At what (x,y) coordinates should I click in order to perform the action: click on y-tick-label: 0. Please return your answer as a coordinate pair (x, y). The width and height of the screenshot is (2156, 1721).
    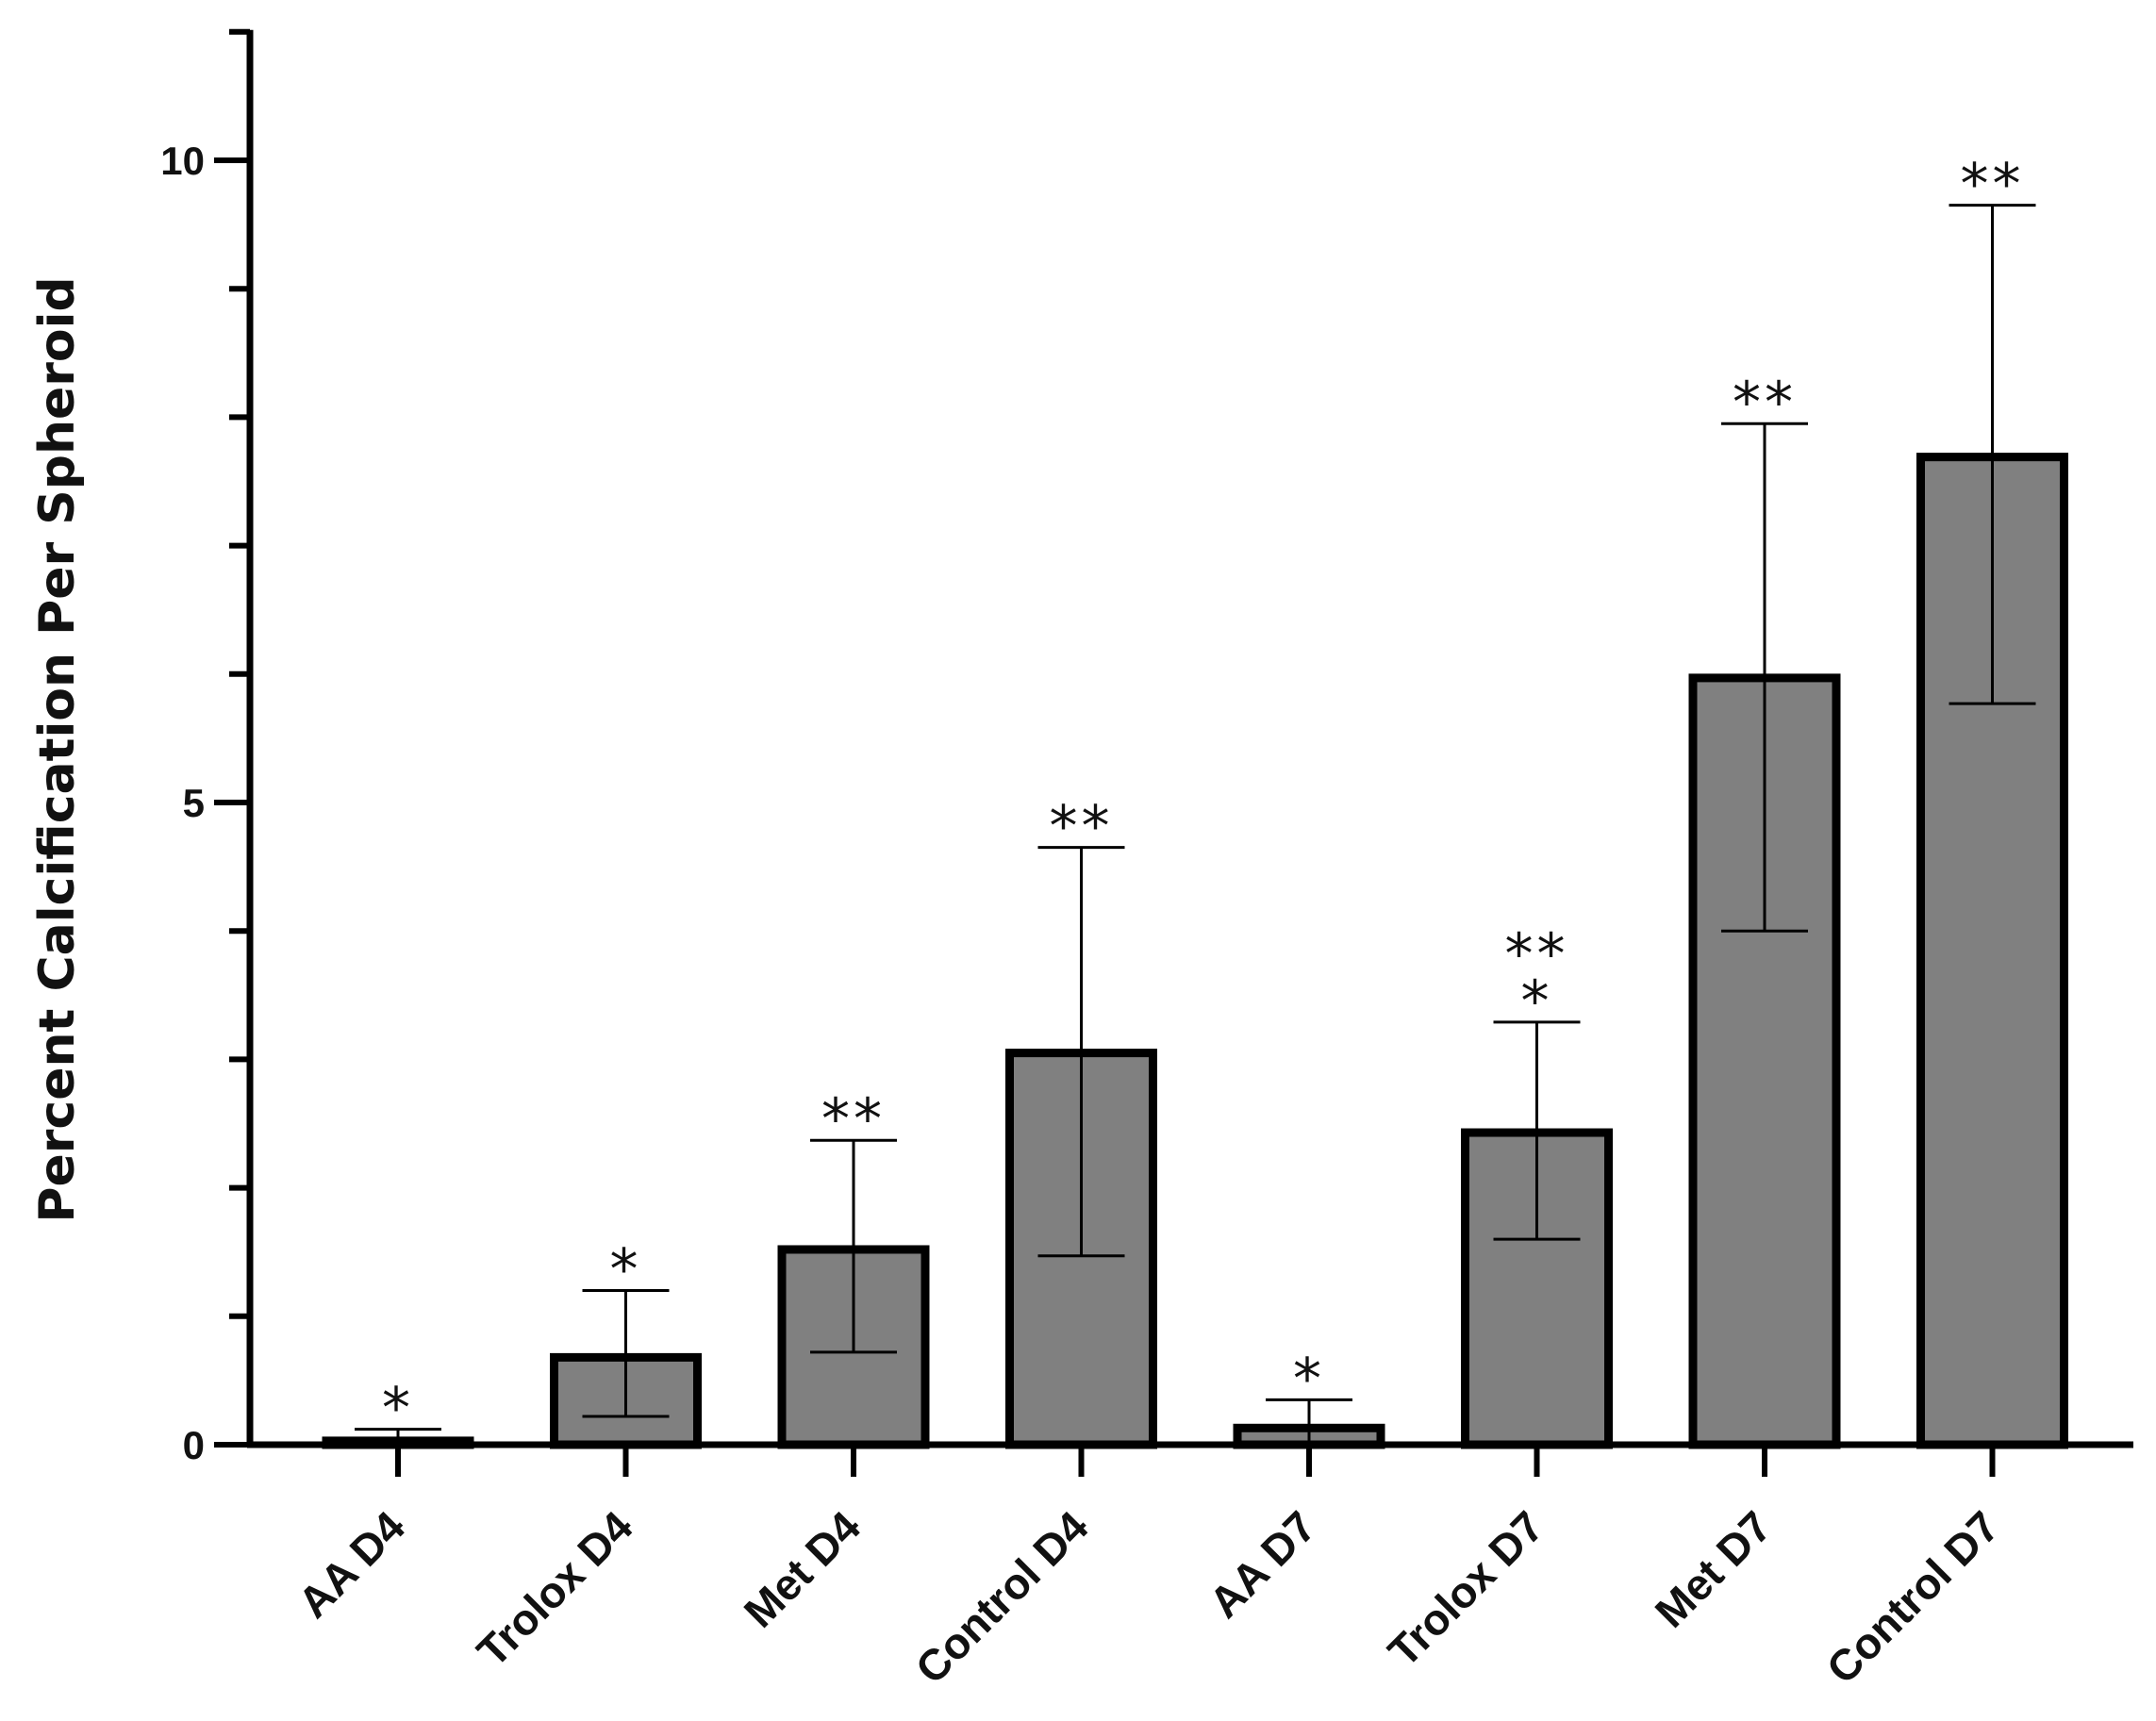
    Looking at the image, I should click on (194, 1445).